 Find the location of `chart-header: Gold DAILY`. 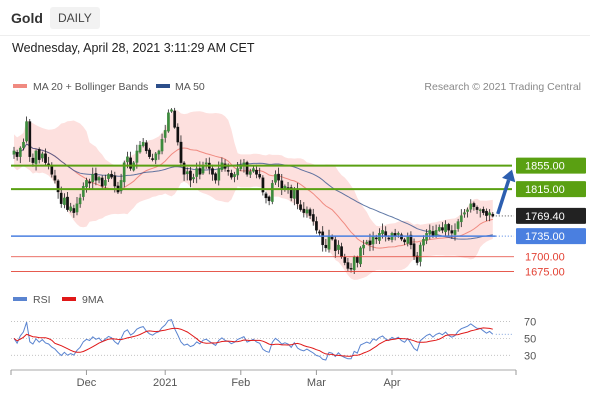

chart-header: Gold DAILY is located at coordinates (295, 18).